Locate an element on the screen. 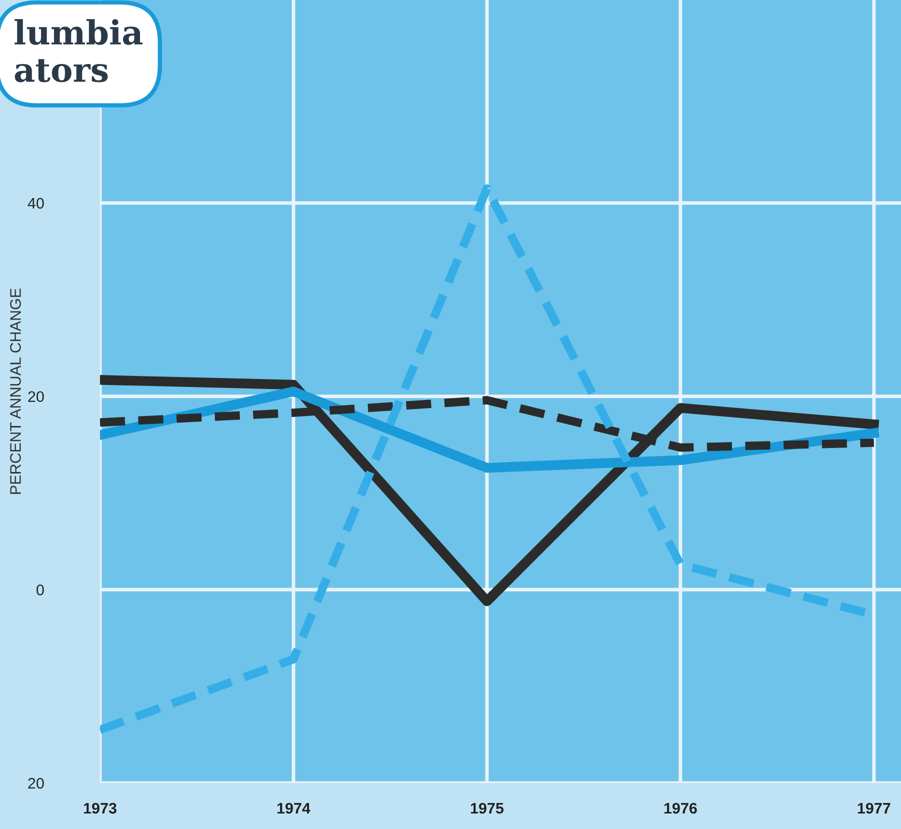 This screenshot has width=901, height=829. x-tick-label: 1975 is located at coordinates (487, 808).